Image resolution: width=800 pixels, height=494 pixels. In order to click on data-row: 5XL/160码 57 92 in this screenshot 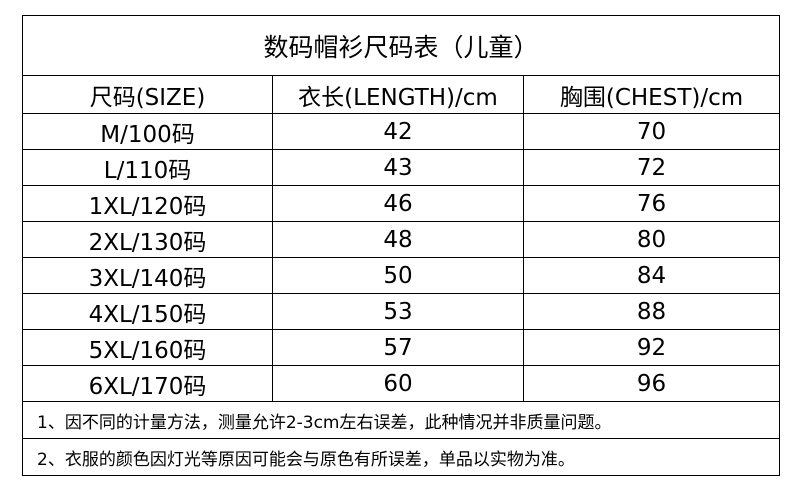, I will do `click(401, 347)`.